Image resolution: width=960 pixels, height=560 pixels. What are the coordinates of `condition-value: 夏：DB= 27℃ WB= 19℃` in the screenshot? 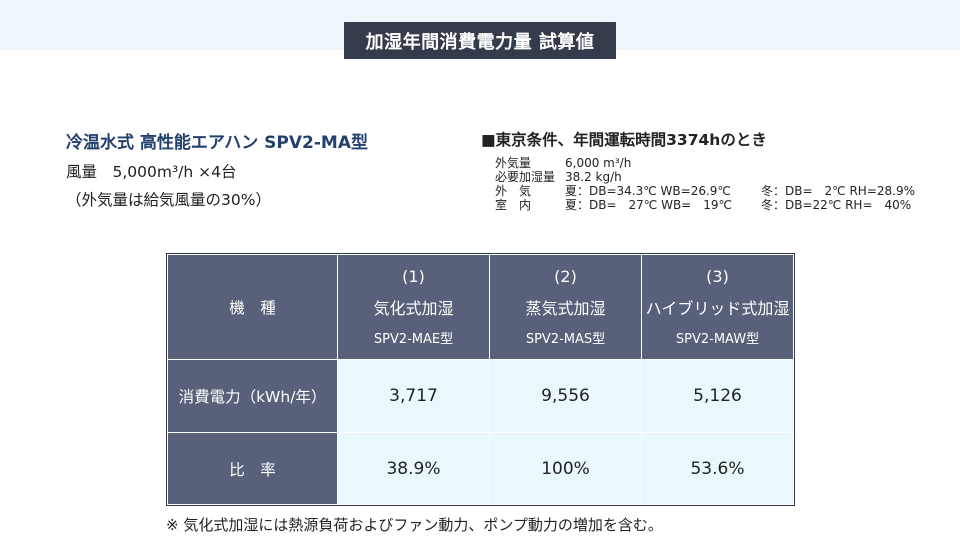 It's located at (648, 205).